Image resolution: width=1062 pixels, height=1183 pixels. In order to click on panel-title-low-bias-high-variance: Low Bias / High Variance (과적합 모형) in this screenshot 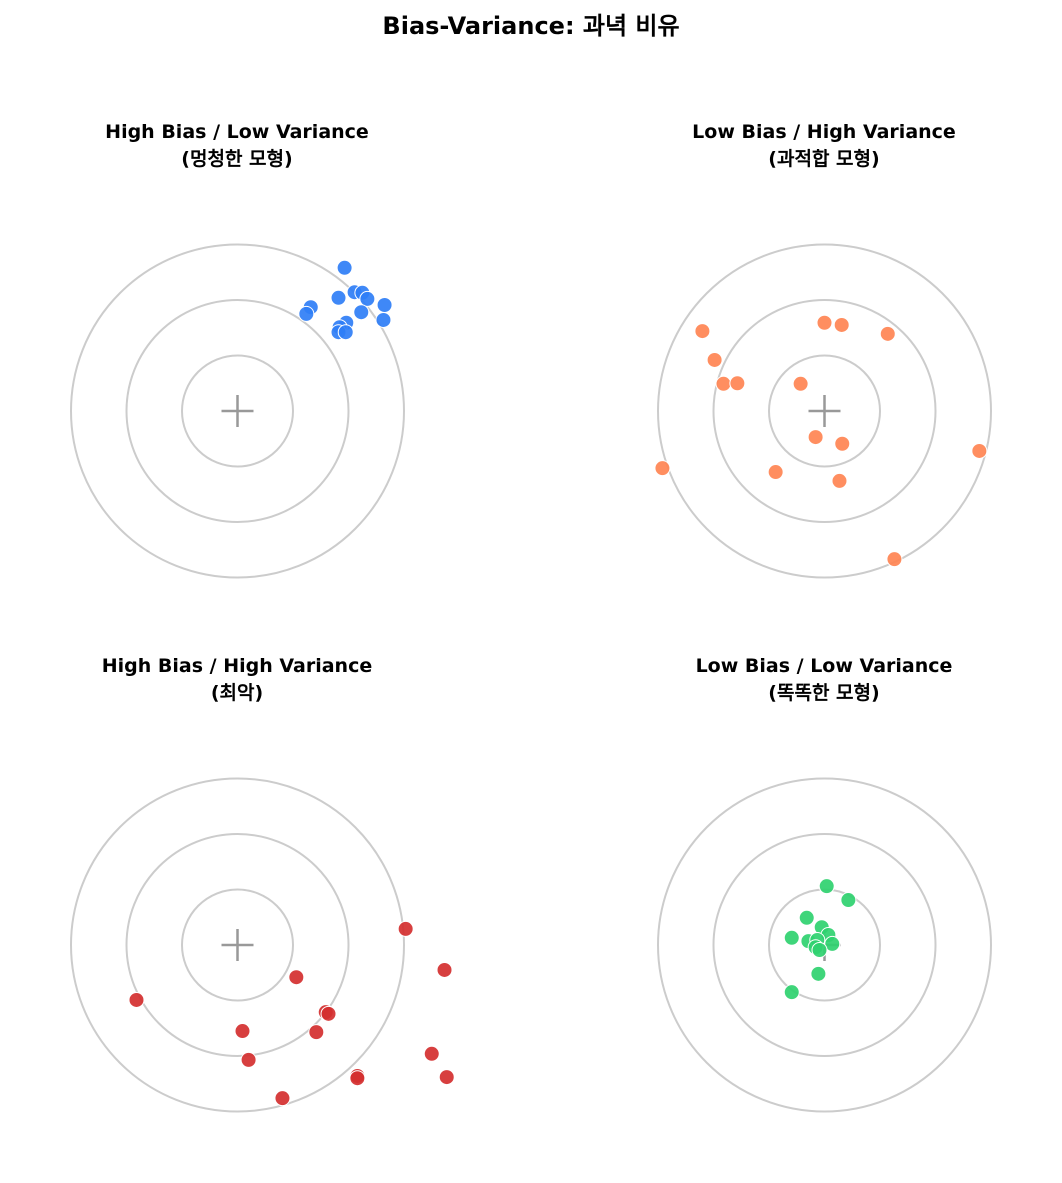, I will do `click(824, 146)`.